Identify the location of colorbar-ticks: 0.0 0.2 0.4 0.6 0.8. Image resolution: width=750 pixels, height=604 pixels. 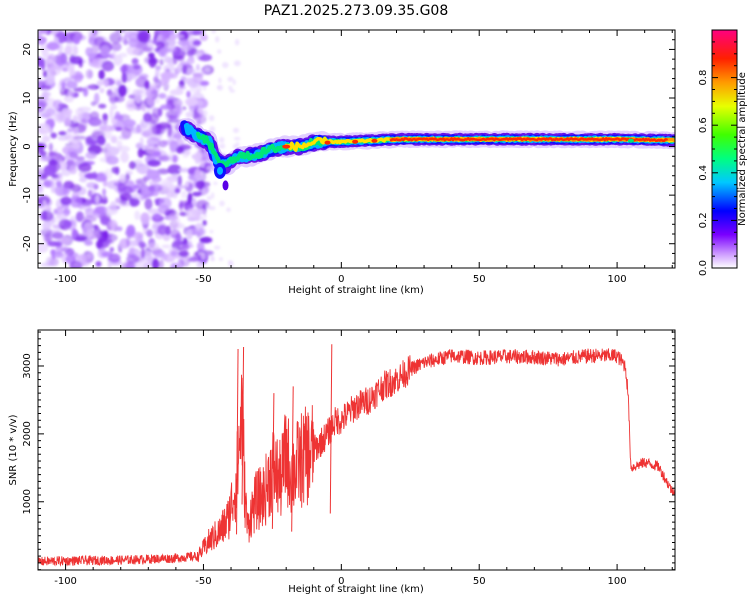
(718, 152).